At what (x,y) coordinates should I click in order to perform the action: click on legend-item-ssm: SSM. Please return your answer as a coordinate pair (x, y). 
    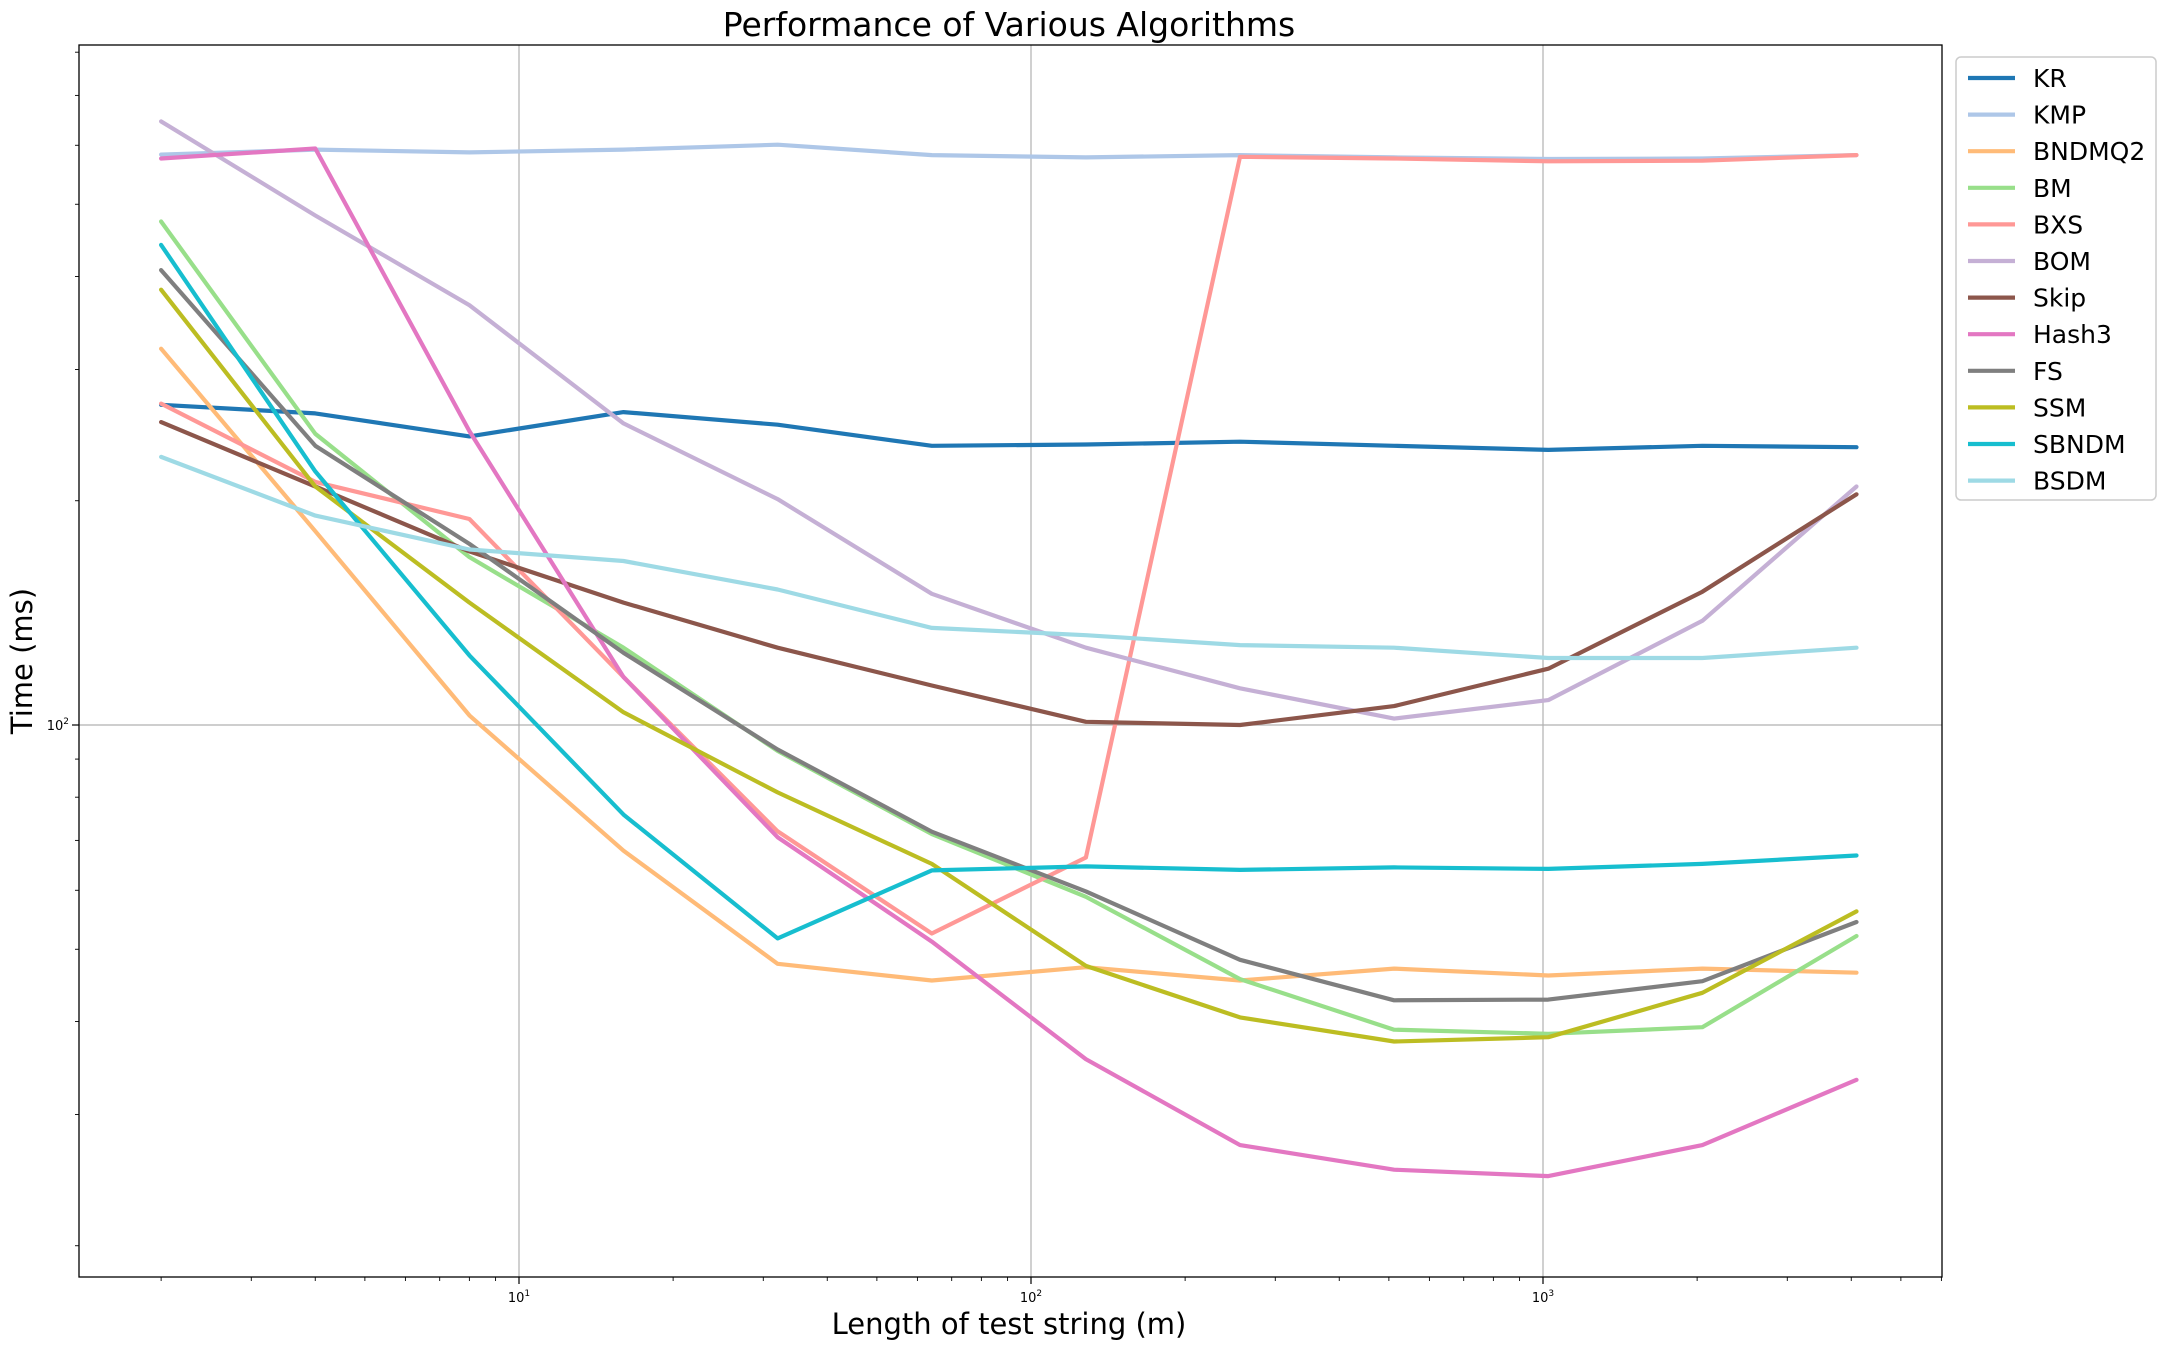
    Looking at the image, I should click on (2027, 407).